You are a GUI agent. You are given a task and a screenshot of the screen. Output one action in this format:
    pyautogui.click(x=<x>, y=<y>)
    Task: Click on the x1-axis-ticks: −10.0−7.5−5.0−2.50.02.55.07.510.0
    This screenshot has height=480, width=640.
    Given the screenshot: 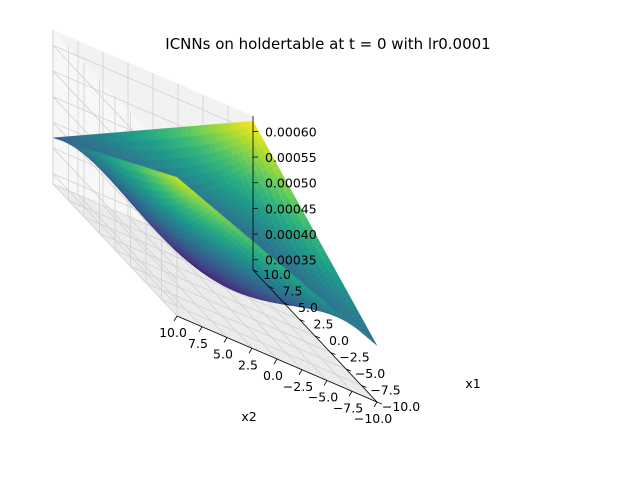 What is the action you would take?
    pyautogui.click(x=336, y=340)
    